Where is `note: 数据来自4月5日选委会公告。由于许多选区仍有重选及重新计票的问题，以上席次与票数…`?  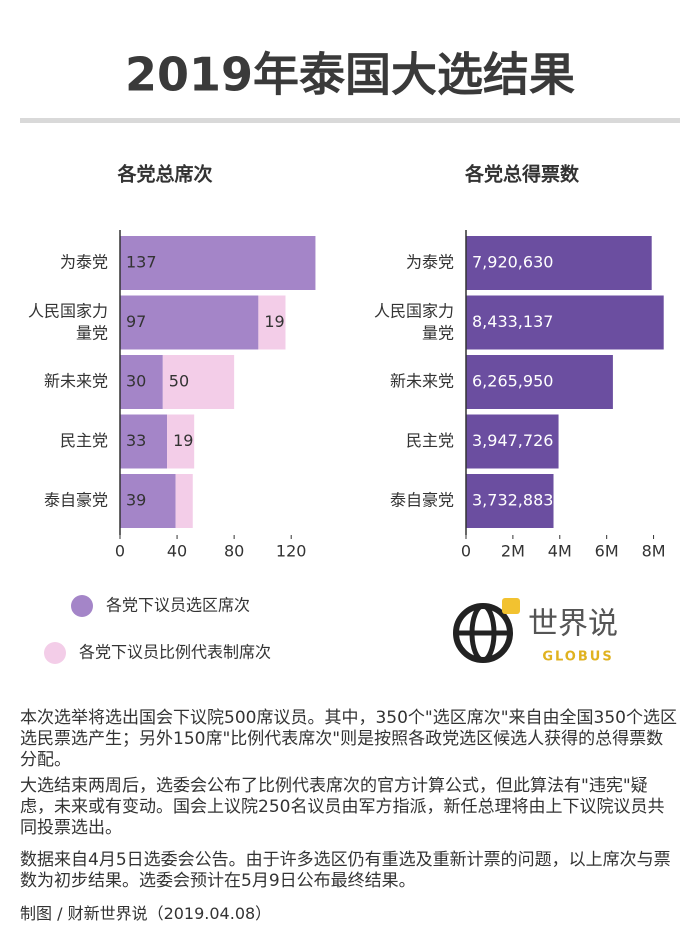
note: 数据来自4月5日选委会公告。由于许多选区仍有重选及重新计票的问题，以上席次与票数… is located at coordinates (345, 870).